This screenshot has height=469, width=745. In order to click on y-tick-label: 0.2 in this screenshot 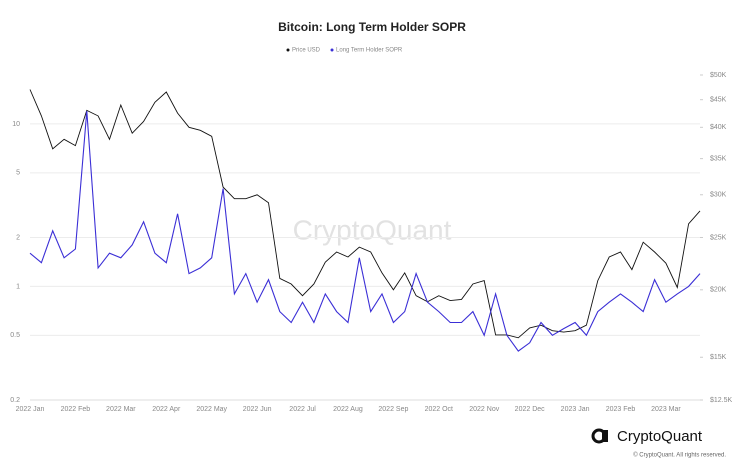, I will do `click(15, 400)`.